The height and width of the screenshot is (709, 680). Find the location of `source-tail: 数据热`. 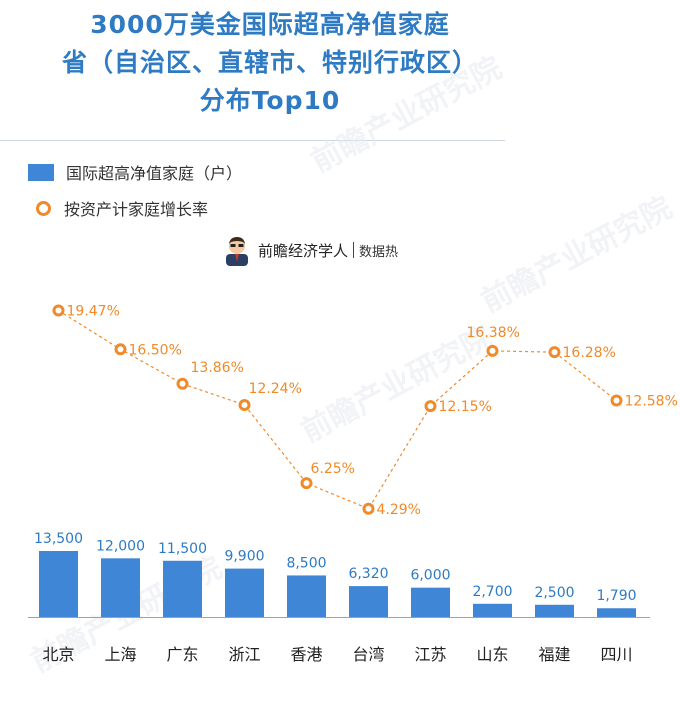

source-tail: 数据热 is located at coordinates (379, 252).